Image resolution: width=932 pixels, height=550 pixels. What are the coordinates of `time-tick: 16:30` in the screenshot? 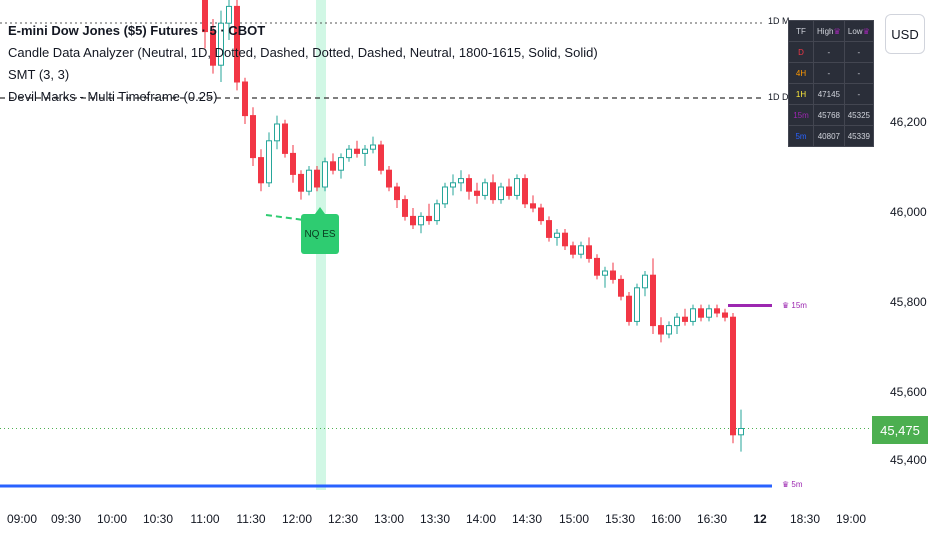 It's located at (712, 519).